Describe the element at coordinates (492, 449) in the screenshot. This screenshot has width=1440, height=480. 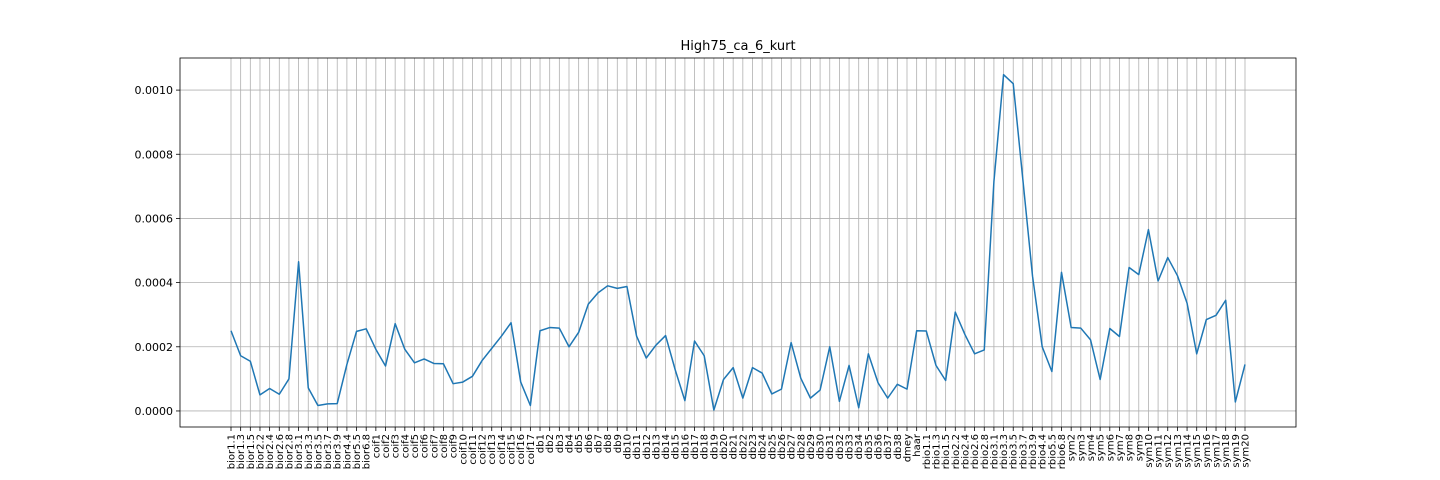
I see `x-tick-label: coif13` at that location.